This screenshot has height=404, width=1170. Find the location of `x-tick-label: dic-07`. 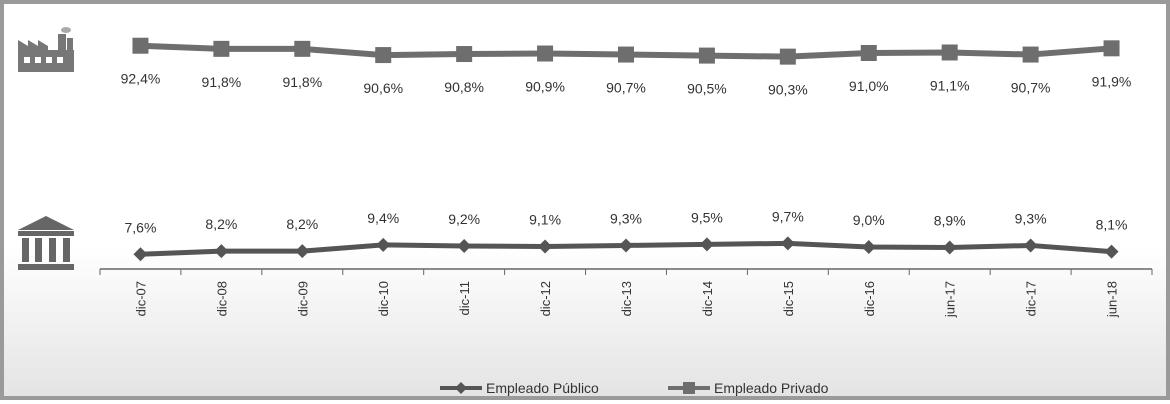

x-tick-label: dic-07 is located at coordinates (140, 298).